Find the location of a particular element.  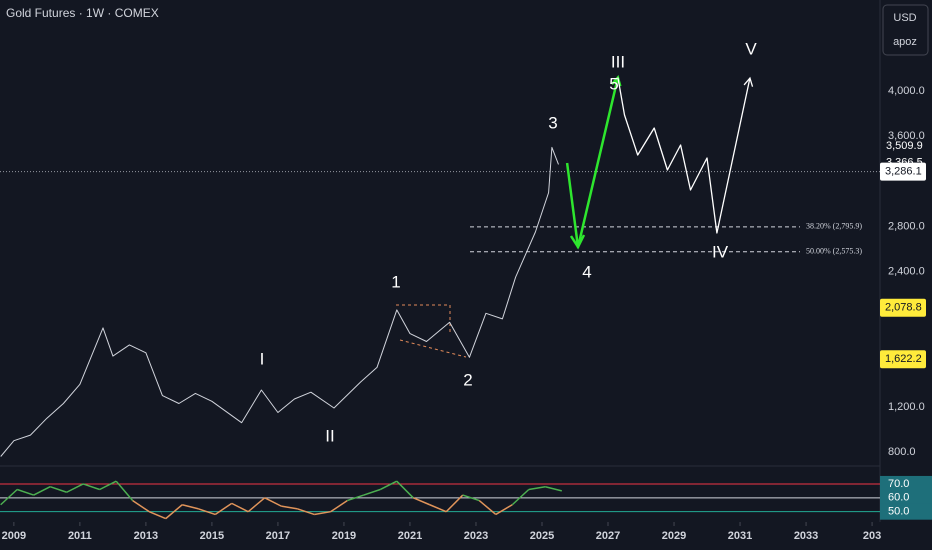

wave-label: 1 is located at coordinates (395, 281).